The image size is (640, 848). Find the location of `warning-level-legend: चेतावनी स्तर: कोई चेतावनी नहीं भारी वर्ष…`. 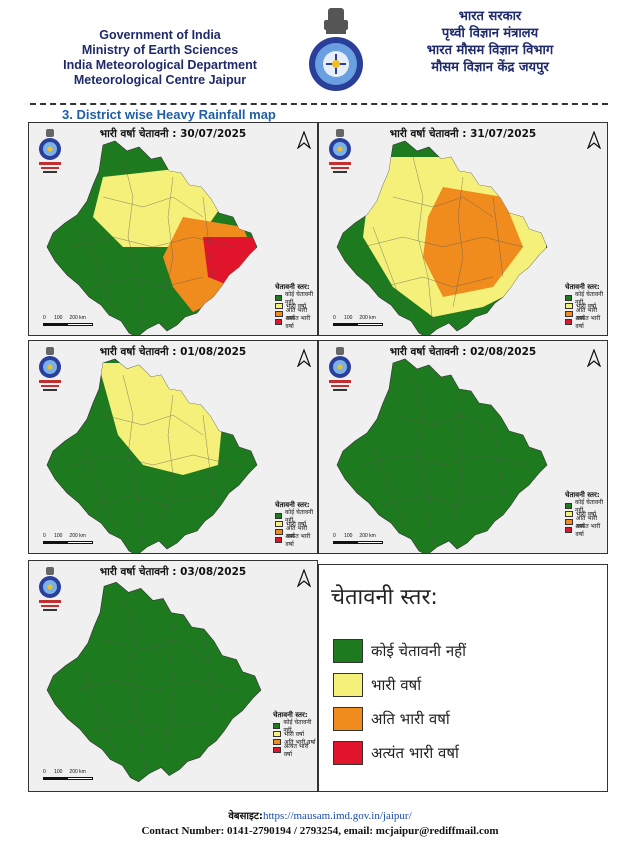

warning-level-legend: चेतावनी स्तर: कोई चेतावनी नहीं भारी वर्ष… is located at coordinates (463, 678).